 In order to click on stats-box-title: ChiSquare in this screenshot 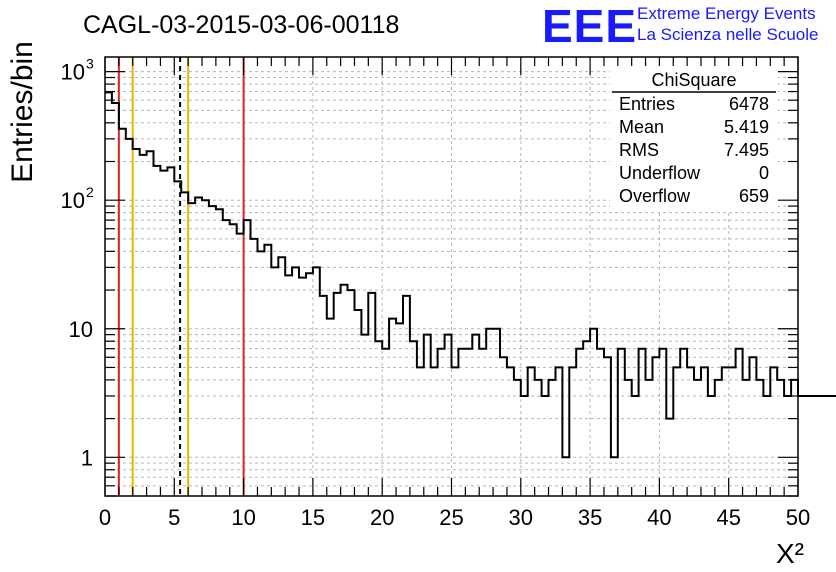, I will do `click(693, 80)`.